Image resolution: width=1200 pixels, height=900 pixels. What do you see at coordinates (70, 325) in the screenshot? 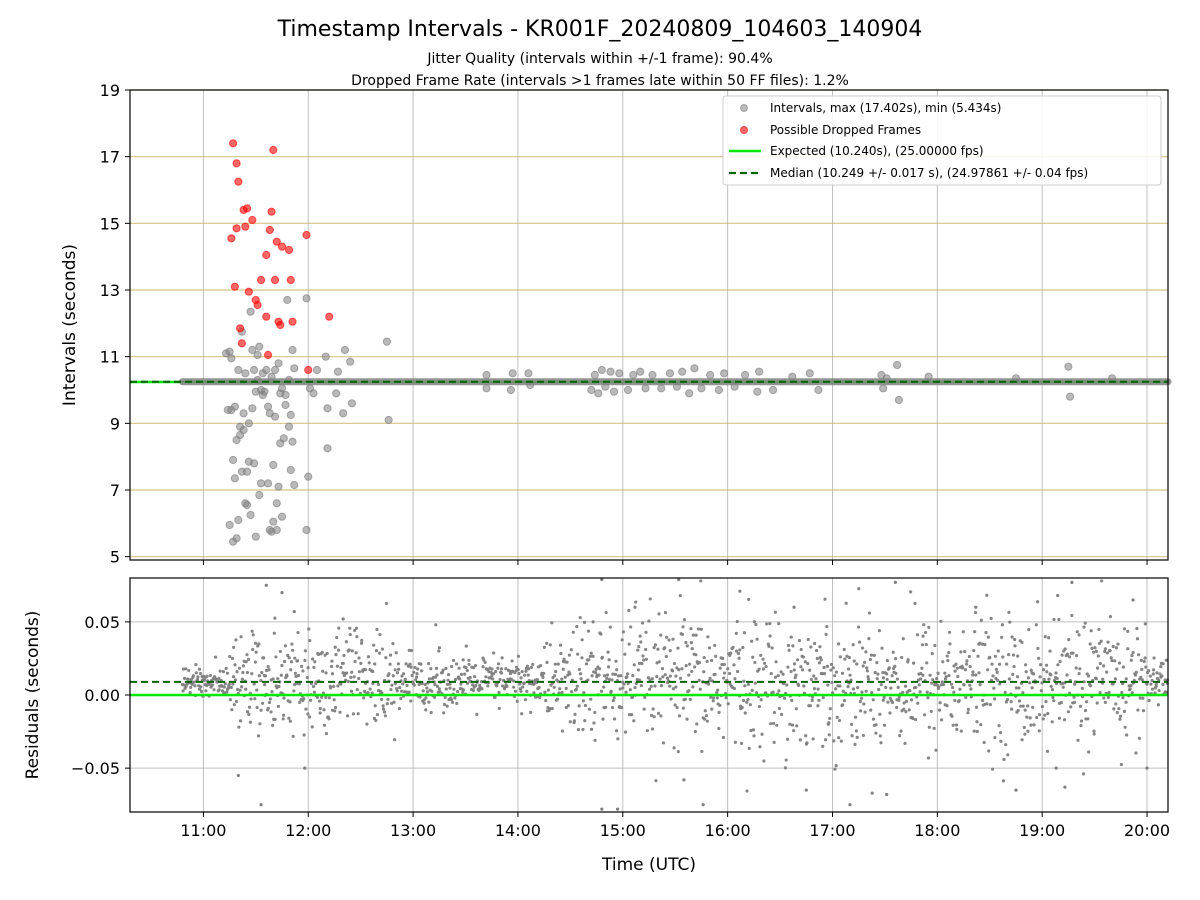
I see `intervals-y-label: Intervals (seconds)` at bounding box center [70, 325].